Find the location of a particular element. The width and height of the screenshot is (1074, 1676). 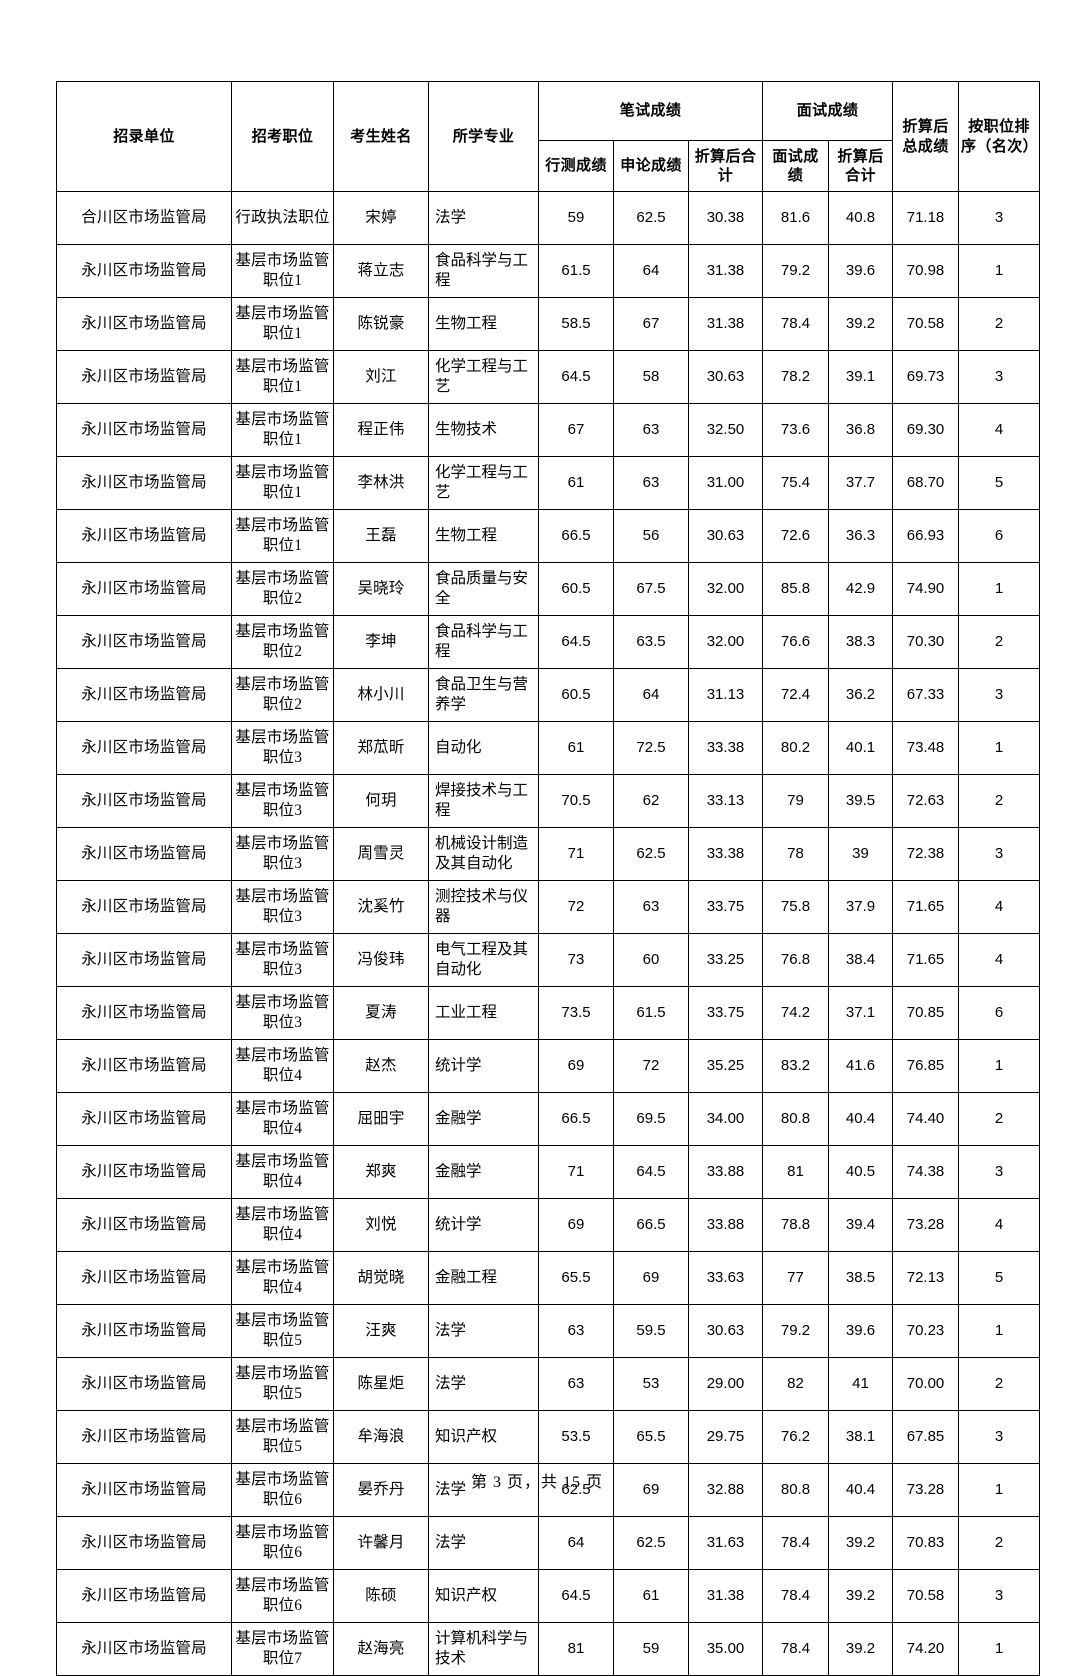

cell-xingce: 73 is located at coordinates (576, 960).